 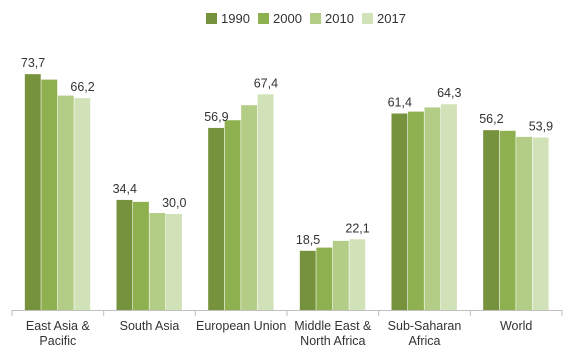 What do you see at coordinates (367, 18) in the screenshot?
I see `legend-swatch-2017` at bounding box center [367, 18].